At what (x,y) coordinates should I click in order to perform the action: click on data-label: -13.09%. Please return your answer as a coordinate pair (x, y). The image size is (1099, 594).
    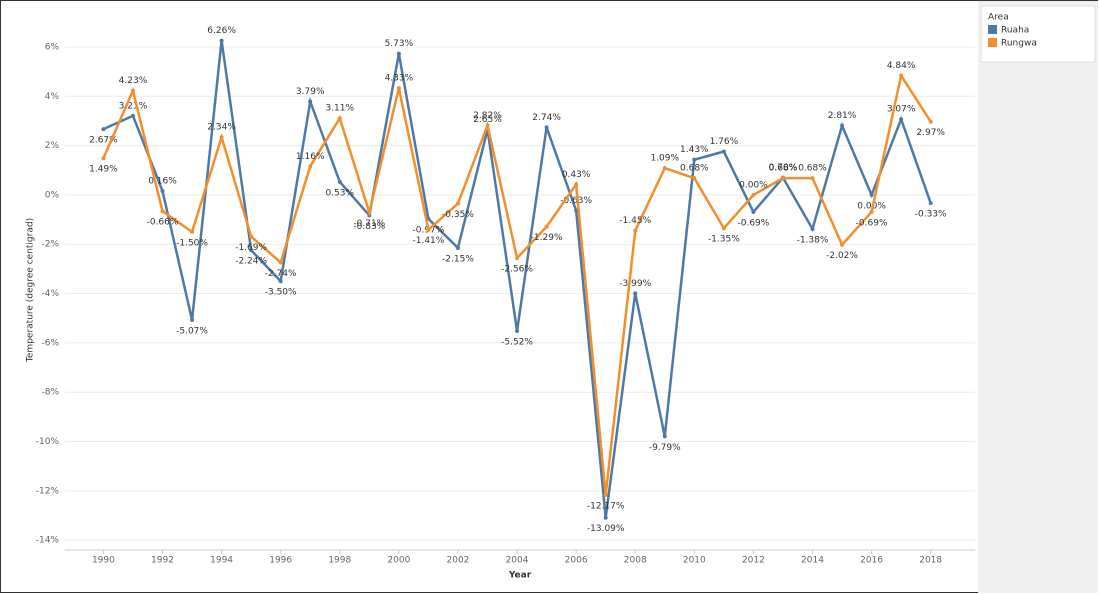
    Looking at the image, I should click on (606, 529).